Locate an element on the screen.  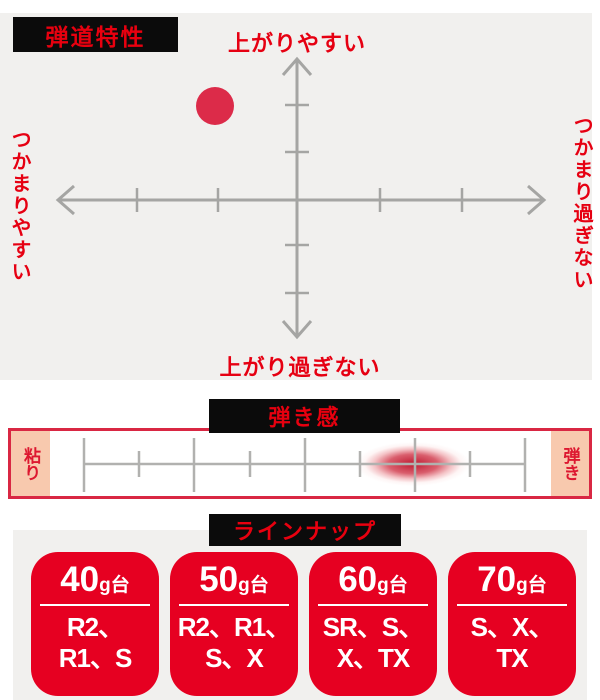
feel-title: 弾き感 is located at coordinates (304, 417).